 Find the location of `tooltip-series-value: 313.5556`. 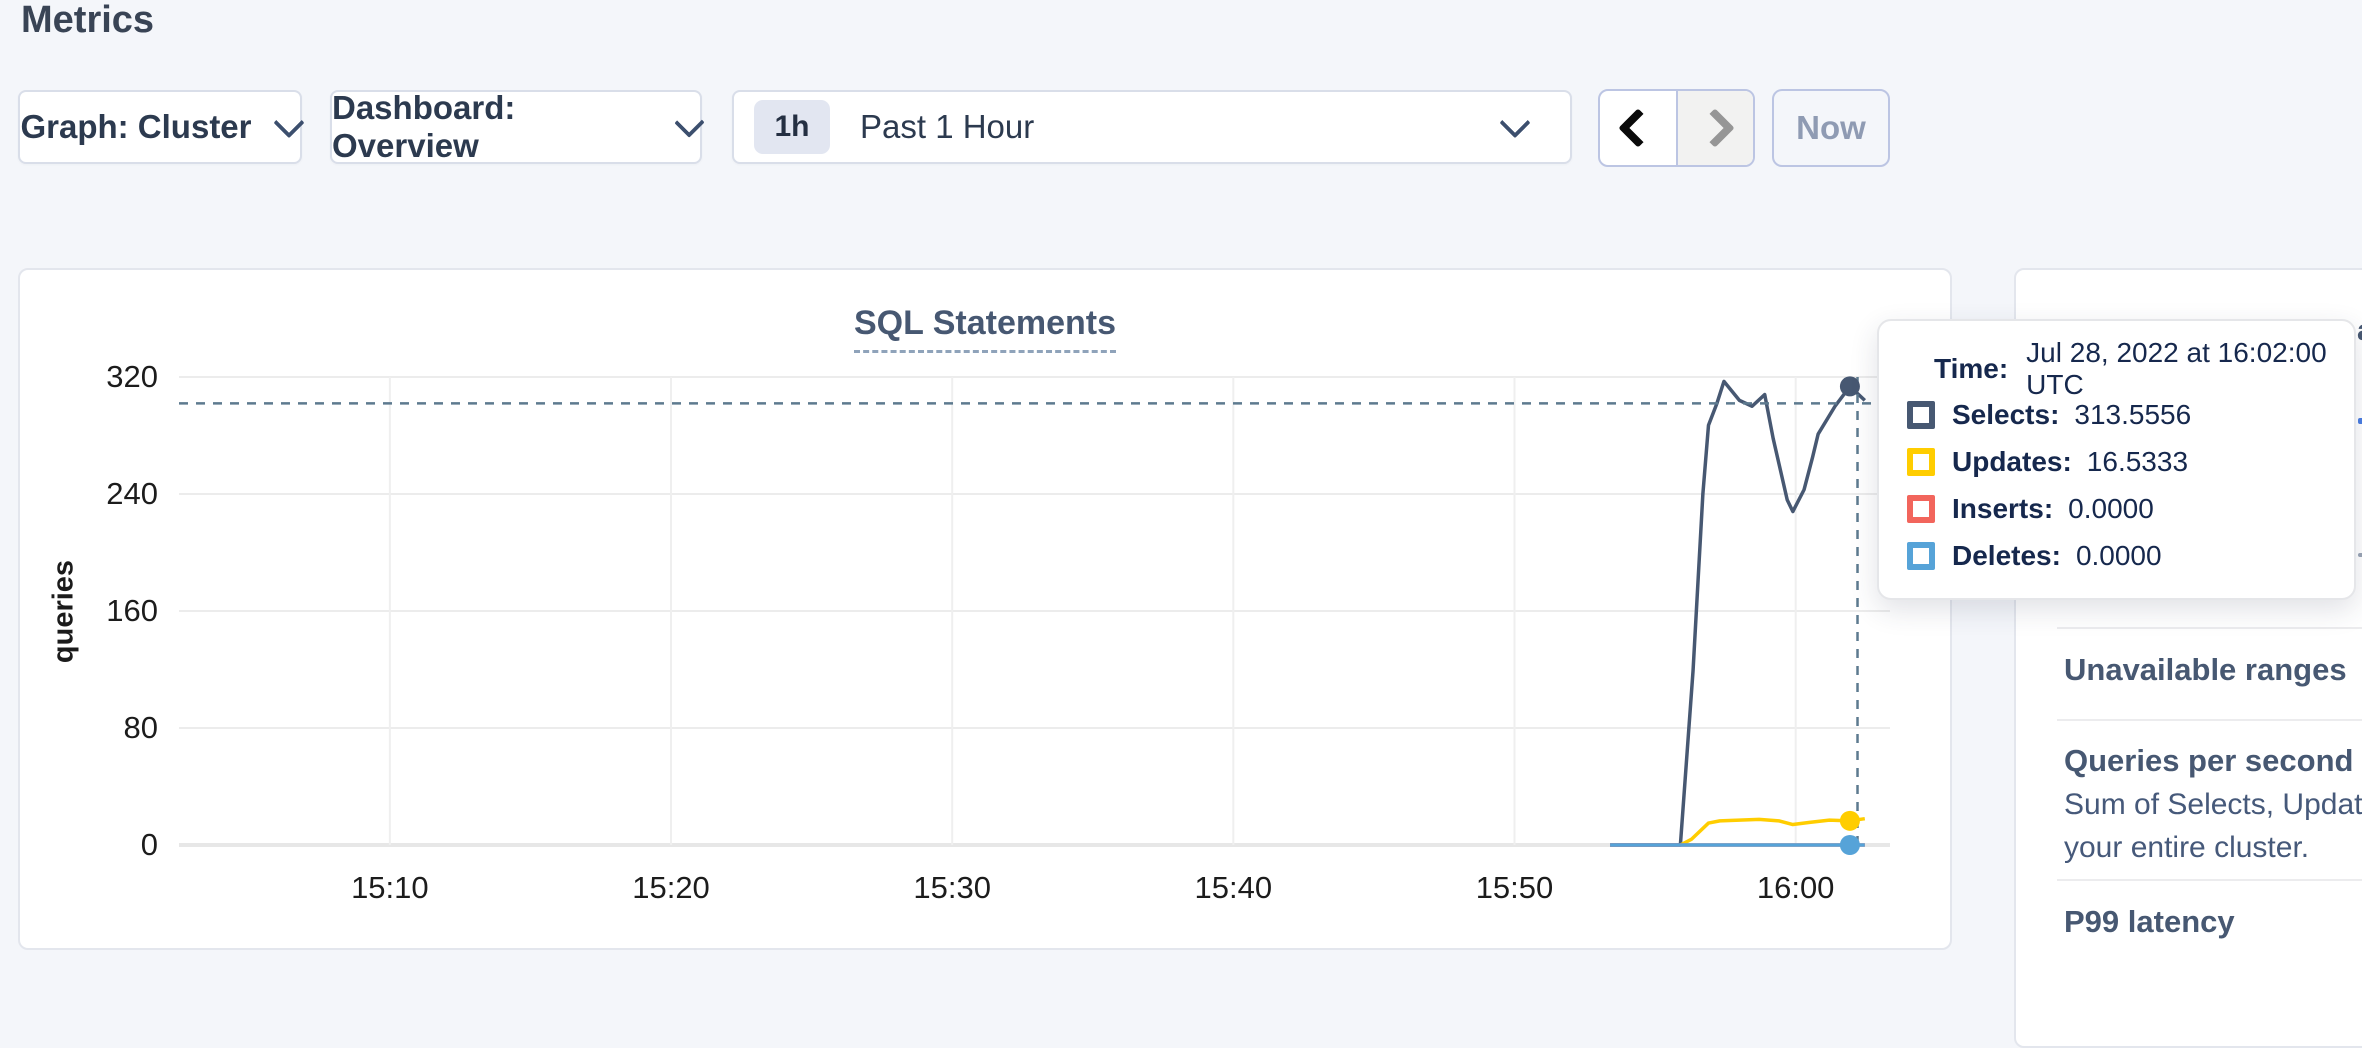

tooltip-series-value: 313.5556 is located at coordinates (2133, 414).